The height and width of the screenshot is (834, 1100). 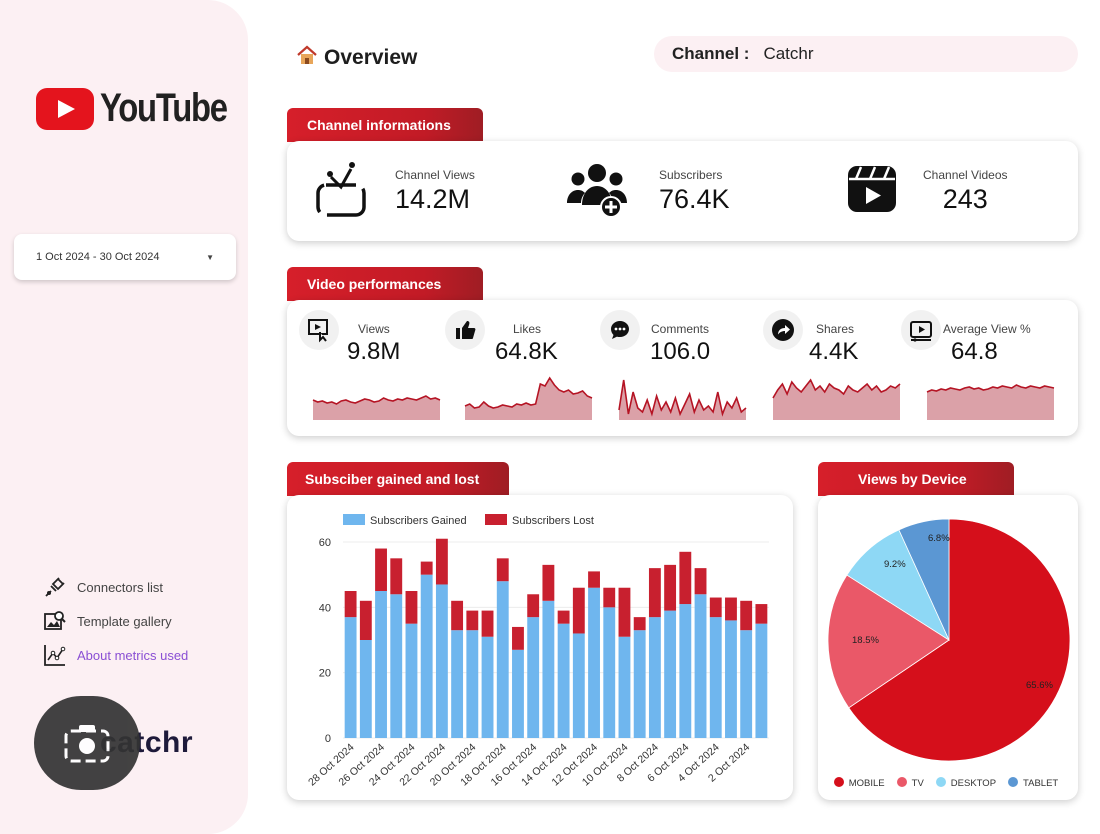 I want to click on youtube-play-icon, so click(x=65, y=108).